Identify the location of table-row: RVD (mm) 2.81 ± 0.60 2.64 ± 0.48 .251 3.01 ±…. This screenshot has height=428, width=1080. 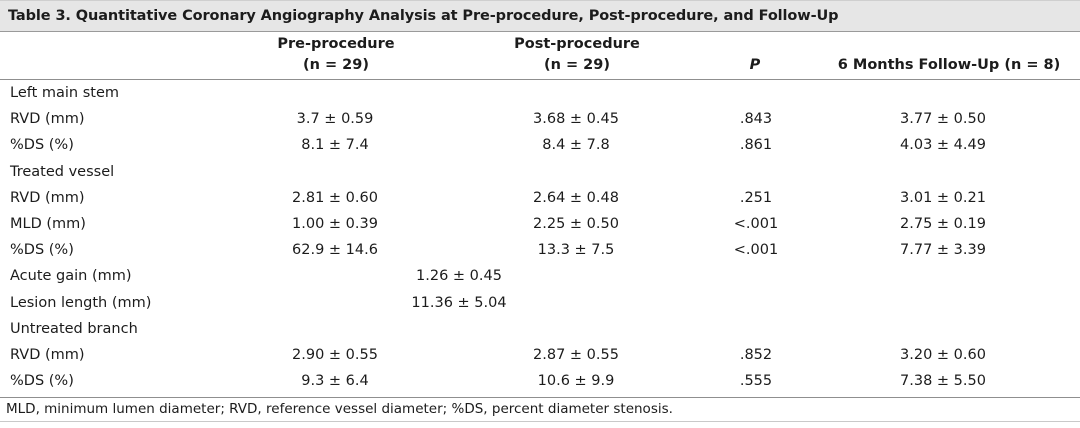
(540, 198).